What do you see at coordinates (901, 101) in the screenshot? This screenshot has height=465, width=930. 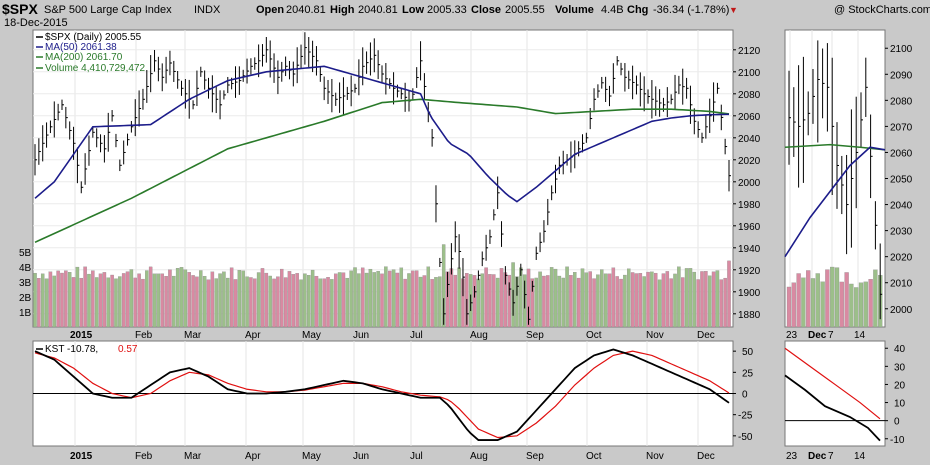 I see `zoom-y-tick-label: 2080` at bounding box center [901, 101].